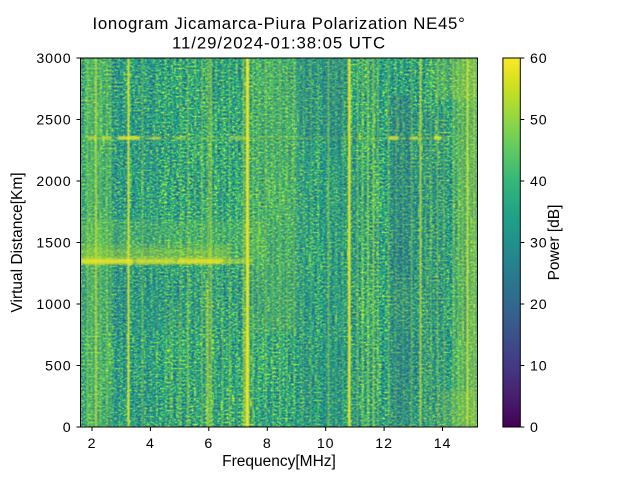 The height and width of the screenshot is (480, 640). I want to click on svg-text: 4, so click(150, 444).